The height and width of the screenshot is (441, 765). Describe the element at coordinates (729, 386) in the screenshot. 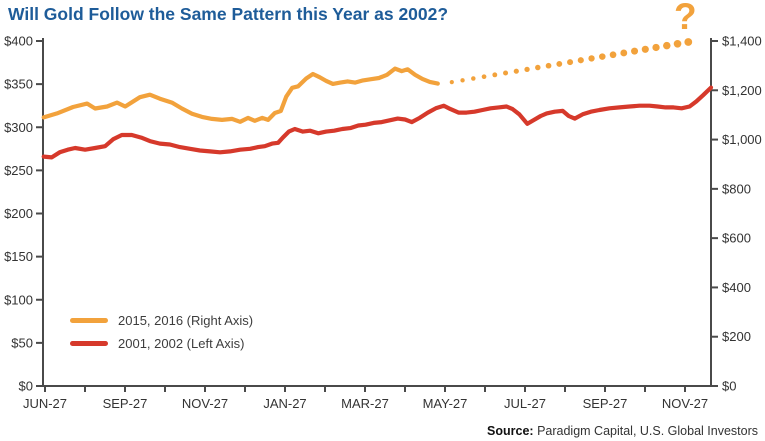

I see `right-axis-tick-label: $0` at that location.